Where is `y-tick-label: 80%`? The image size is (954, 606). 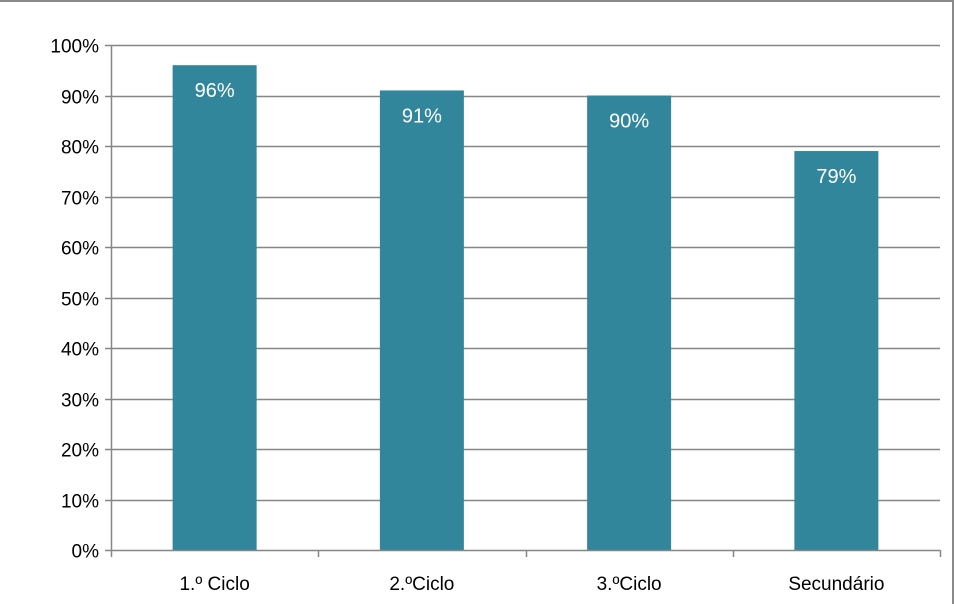 y-tick-label: 80% is located at coordinates (80, 148).